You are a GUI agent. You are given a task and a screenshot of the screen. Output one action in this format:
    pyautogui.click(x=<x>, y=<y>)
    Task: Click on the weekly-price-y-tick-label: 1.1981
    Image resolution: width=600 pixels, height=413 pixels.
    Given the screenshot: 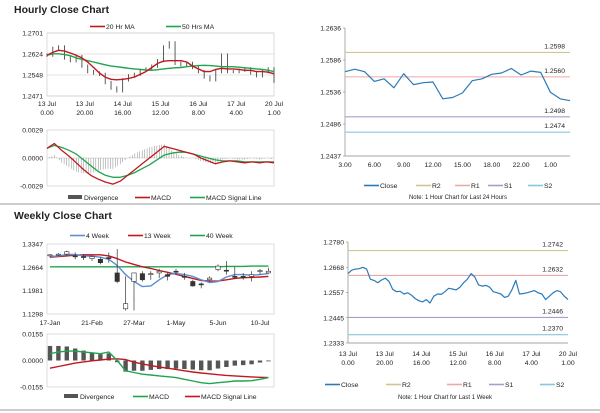 What is the action you would take?
    pyautogui.click(x=32, y=291)
    